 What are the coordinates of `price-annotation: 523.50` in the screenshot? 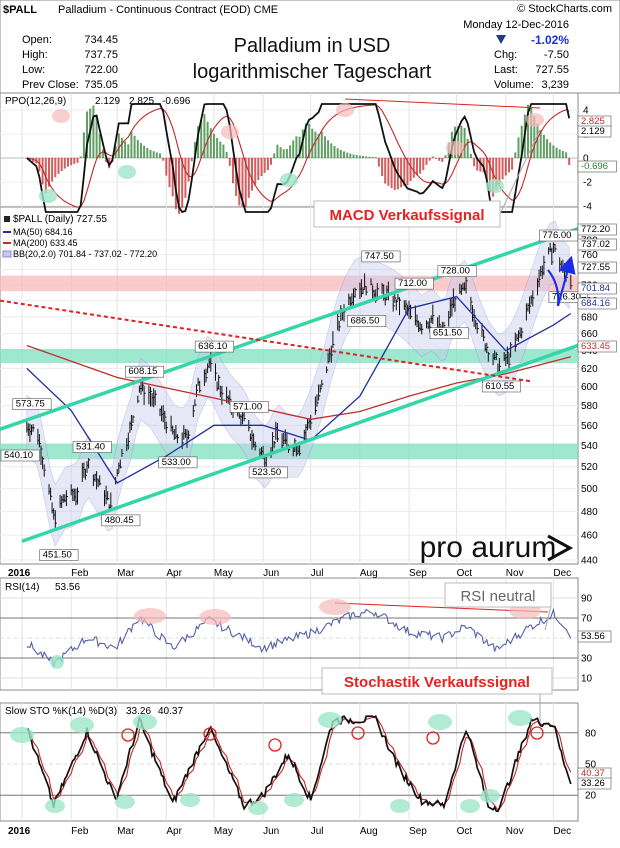 It's located at (266, 472).